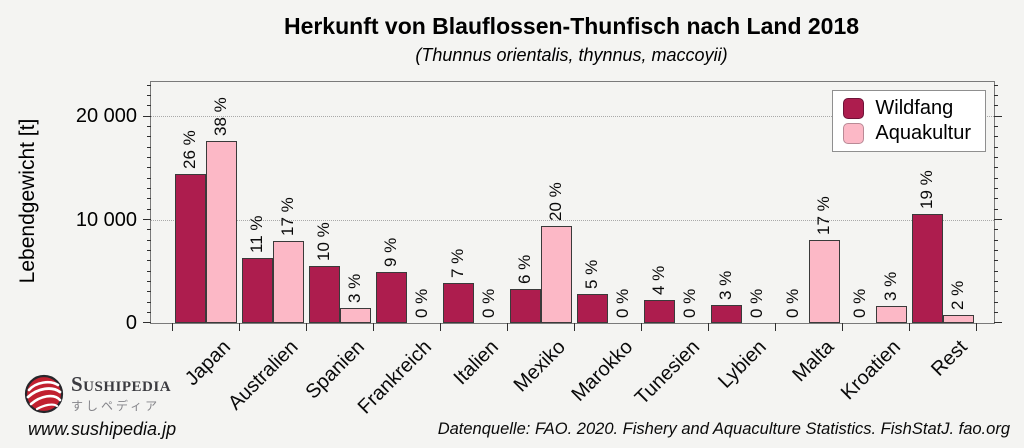 This screenshot has height=448, width=1024. I want to click on bar-aquakultur-mexiko, so click(556, 274).